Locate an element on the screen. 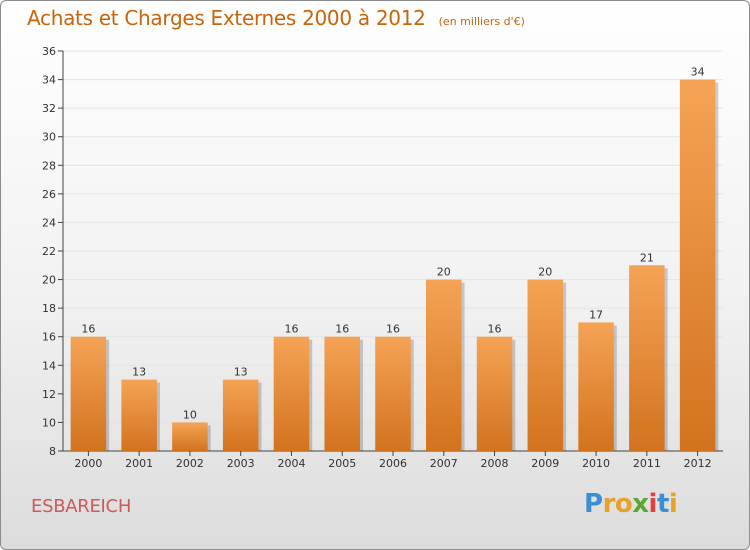  x-tick-label: 2000 is located at coordinates (88, 463).